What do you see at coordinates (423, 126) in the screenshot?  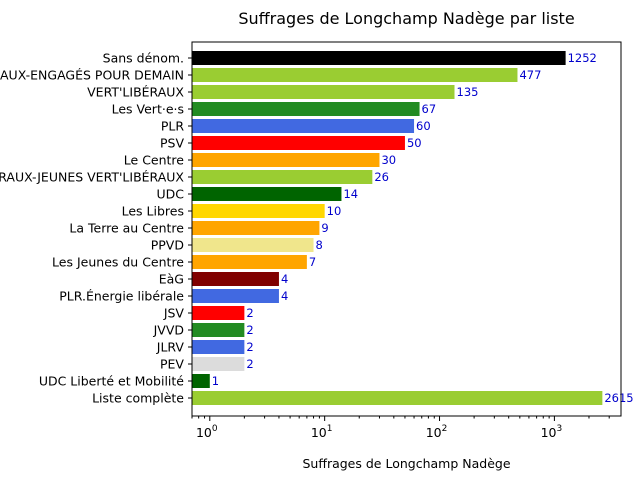 I see `data-label: 60` at bounding box center [423, 126].